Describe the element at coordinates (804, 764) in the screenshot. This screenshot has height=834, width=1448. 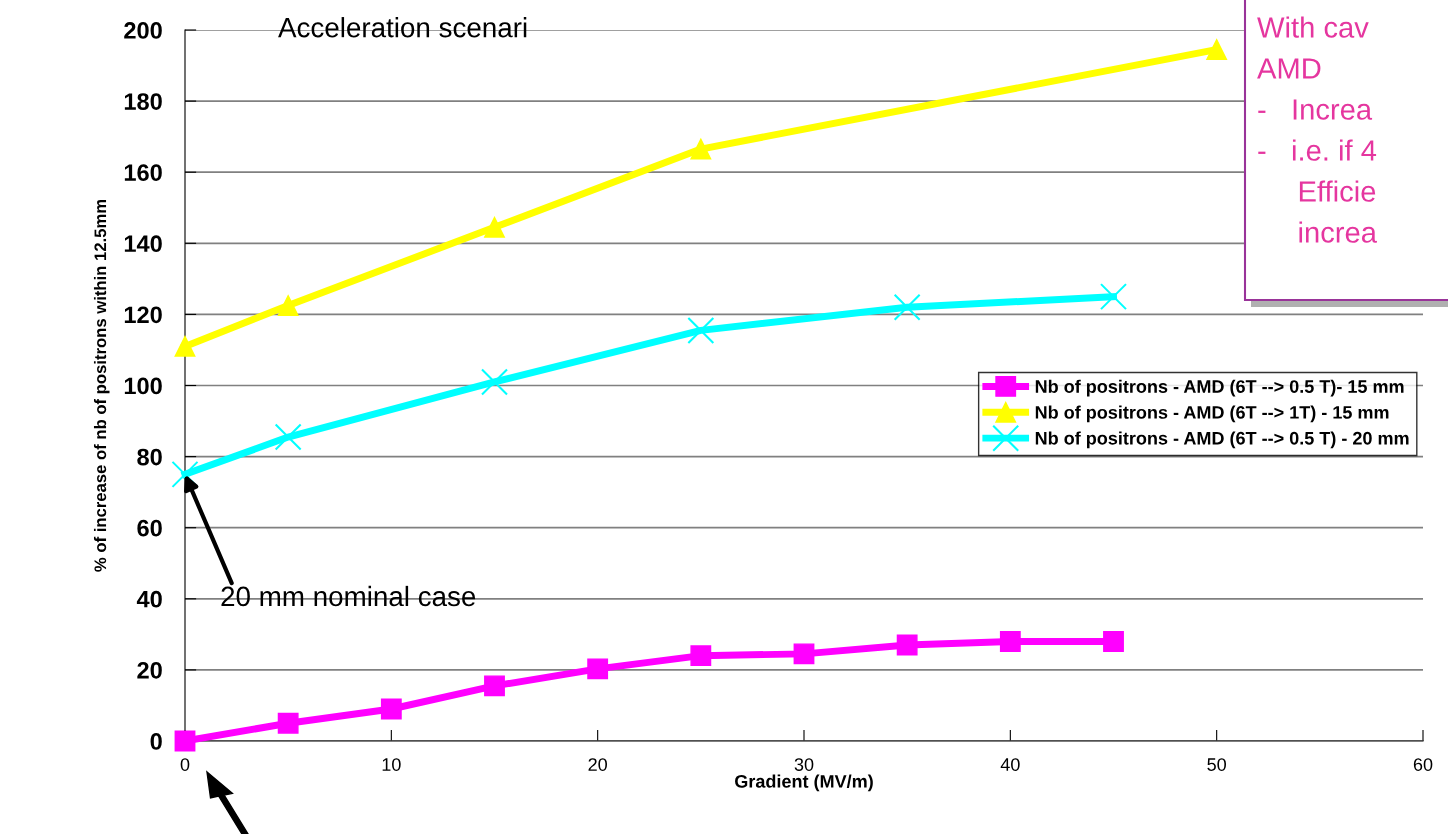
I see `x-tick-label: 30` at that location.